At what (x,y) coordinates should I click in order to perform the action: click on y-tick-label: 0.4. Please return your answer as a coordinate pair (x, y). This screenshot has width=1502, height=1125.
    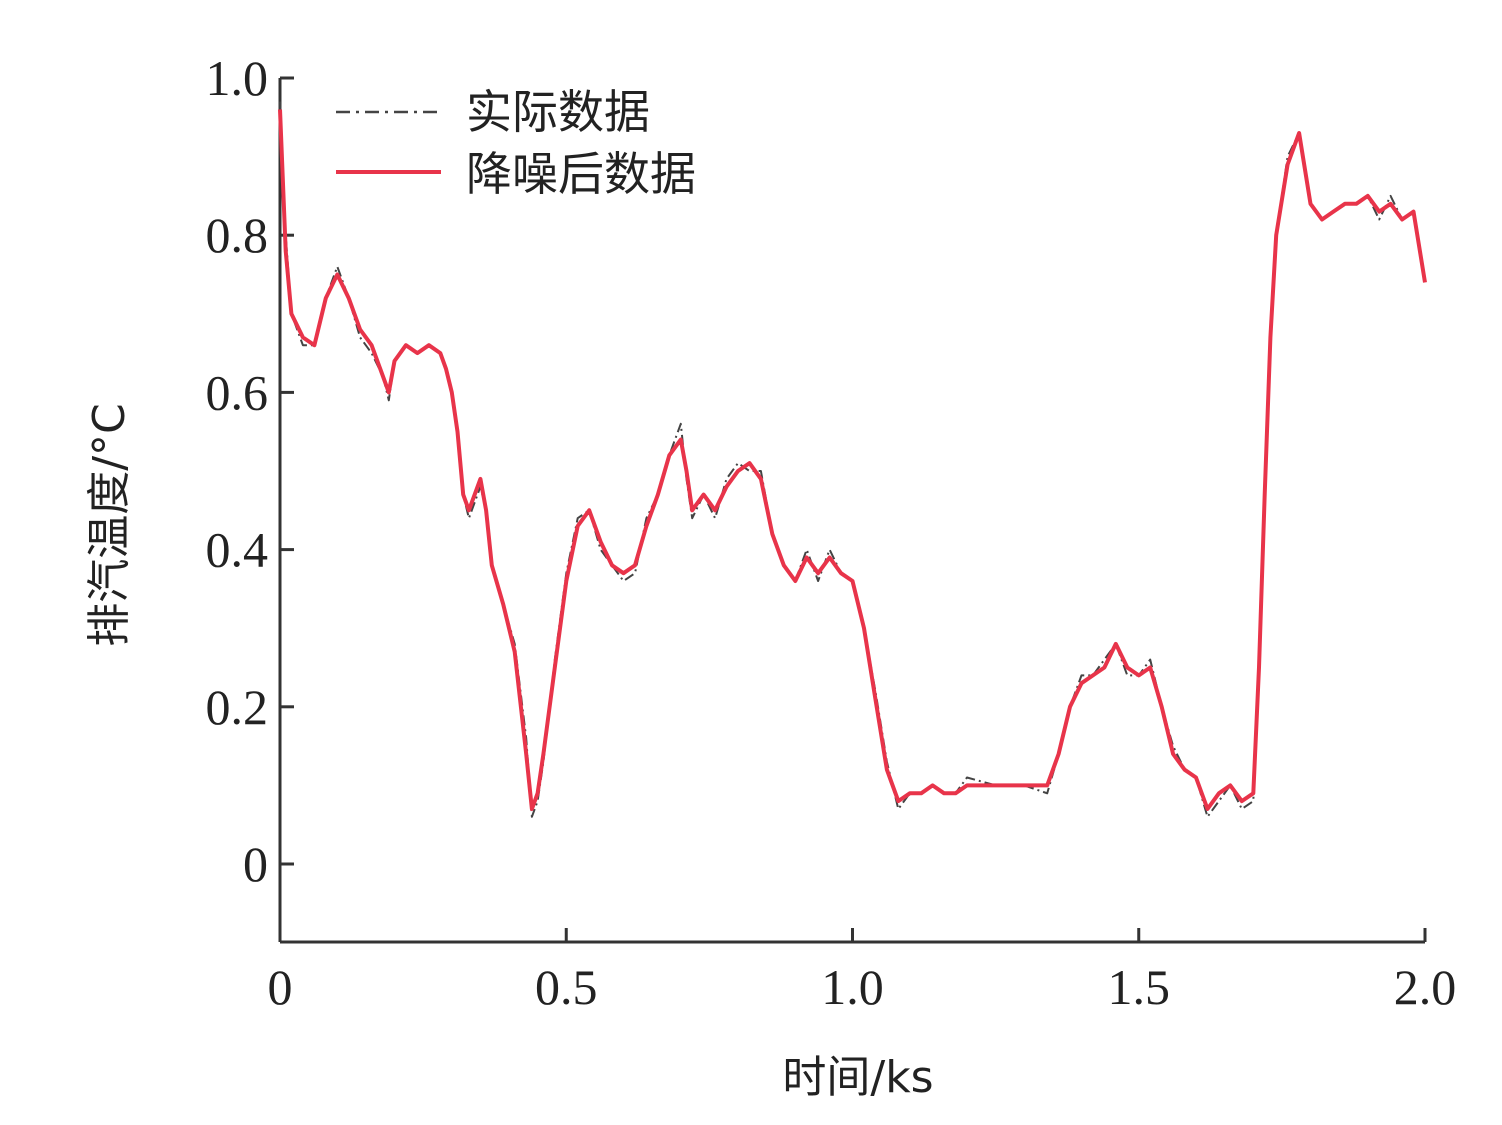
    Looking at the image, I should click on (237, 550).